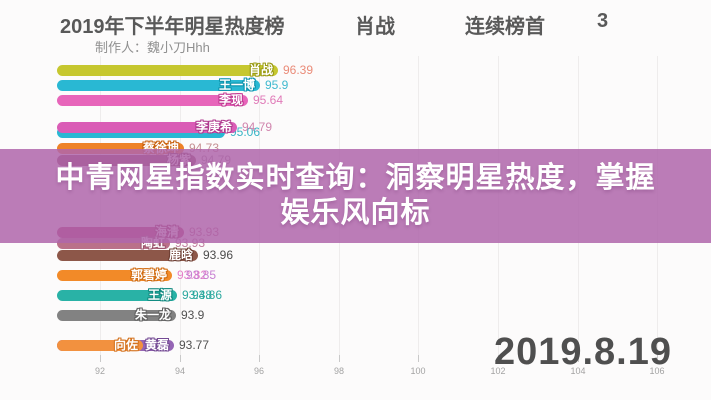  Describe the element at coordinates (230, 100) in the screenshot. I see `bar-label: 李现` at that location.